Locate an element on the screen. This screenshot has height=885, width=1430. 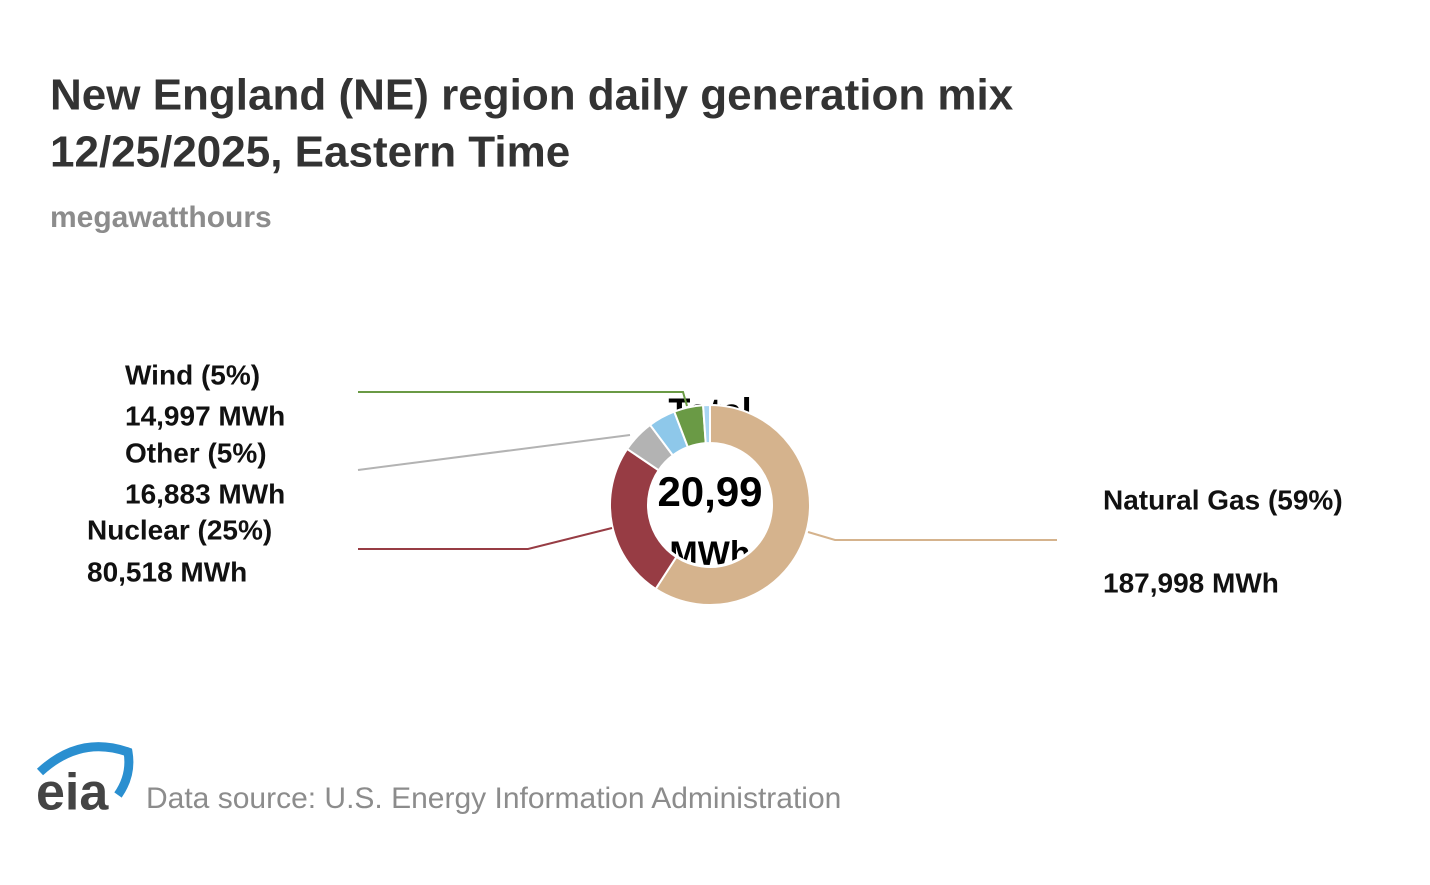
logo: eia is located at coordinates (72, 793).